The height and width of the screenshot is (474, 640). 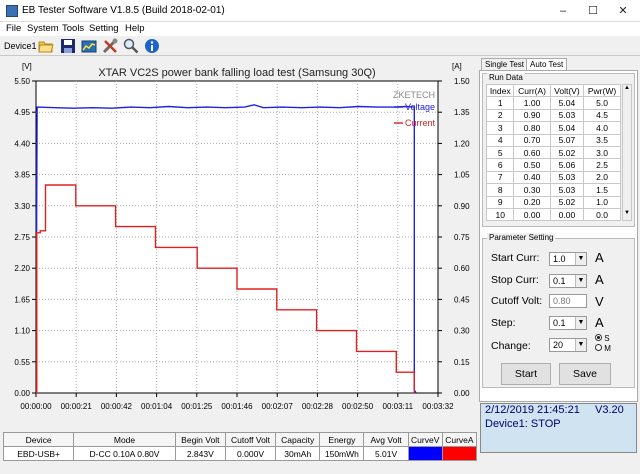 I want to click on run-data-row: 10 0.00 0.00 0.0, so click(x=553, y=214).